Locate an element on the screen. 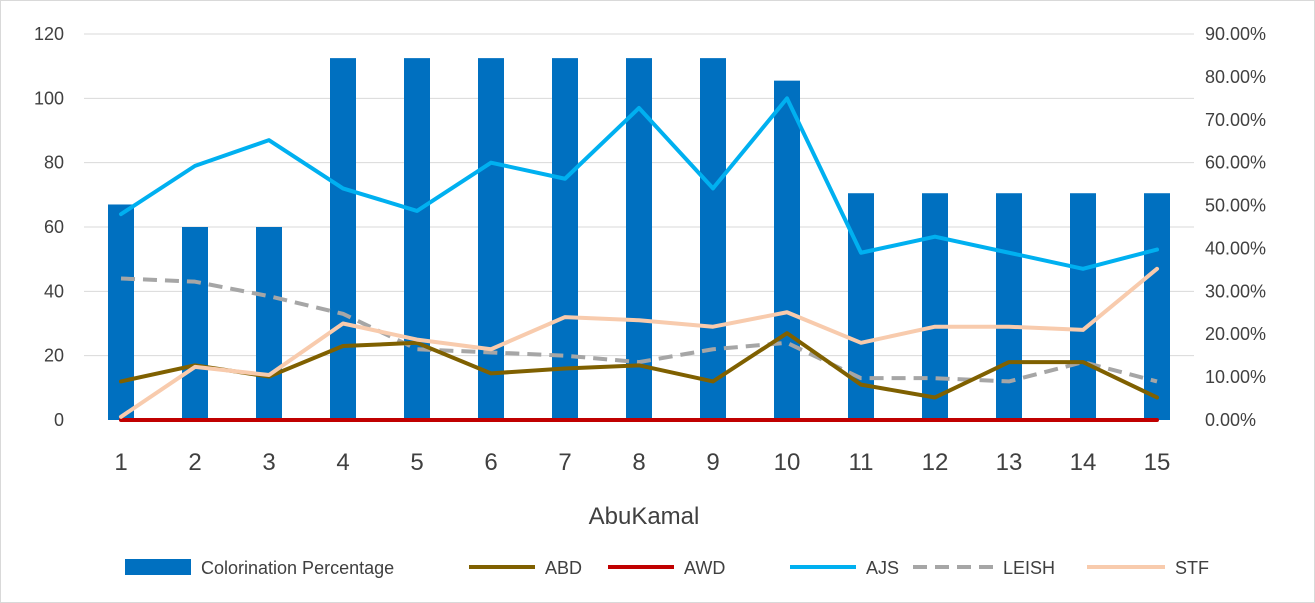 The height and width of the screenshot is (603, 1315). x-tick-label: 11 is located at coordinates (861, 462).